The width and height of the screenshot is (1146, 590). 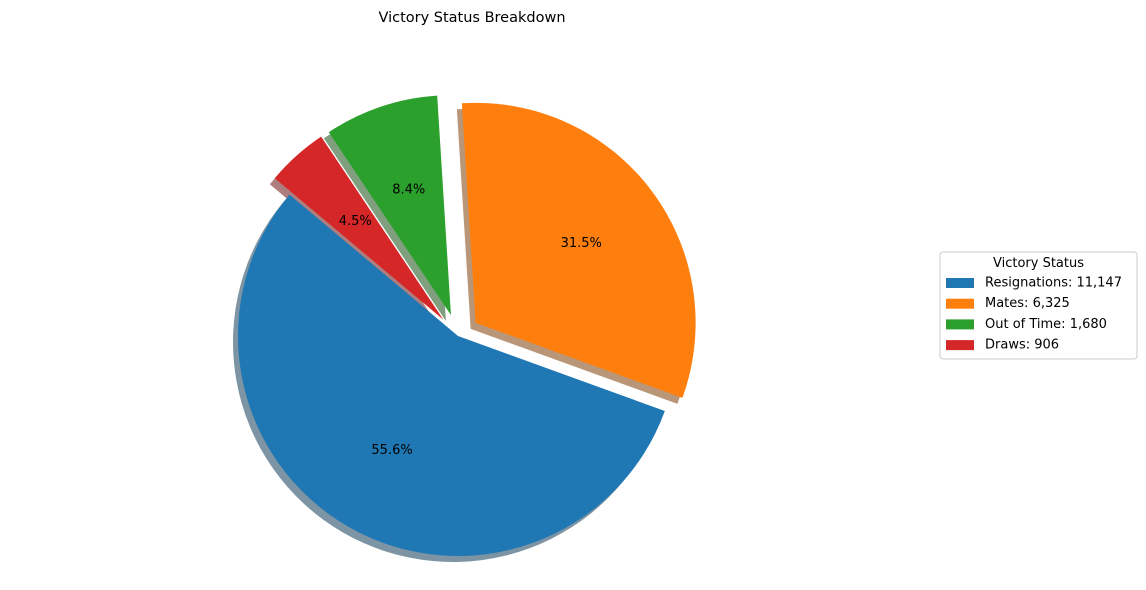 I want to click on legend-label-mates: Mates: 6,325, so click(x=1027, y=303).